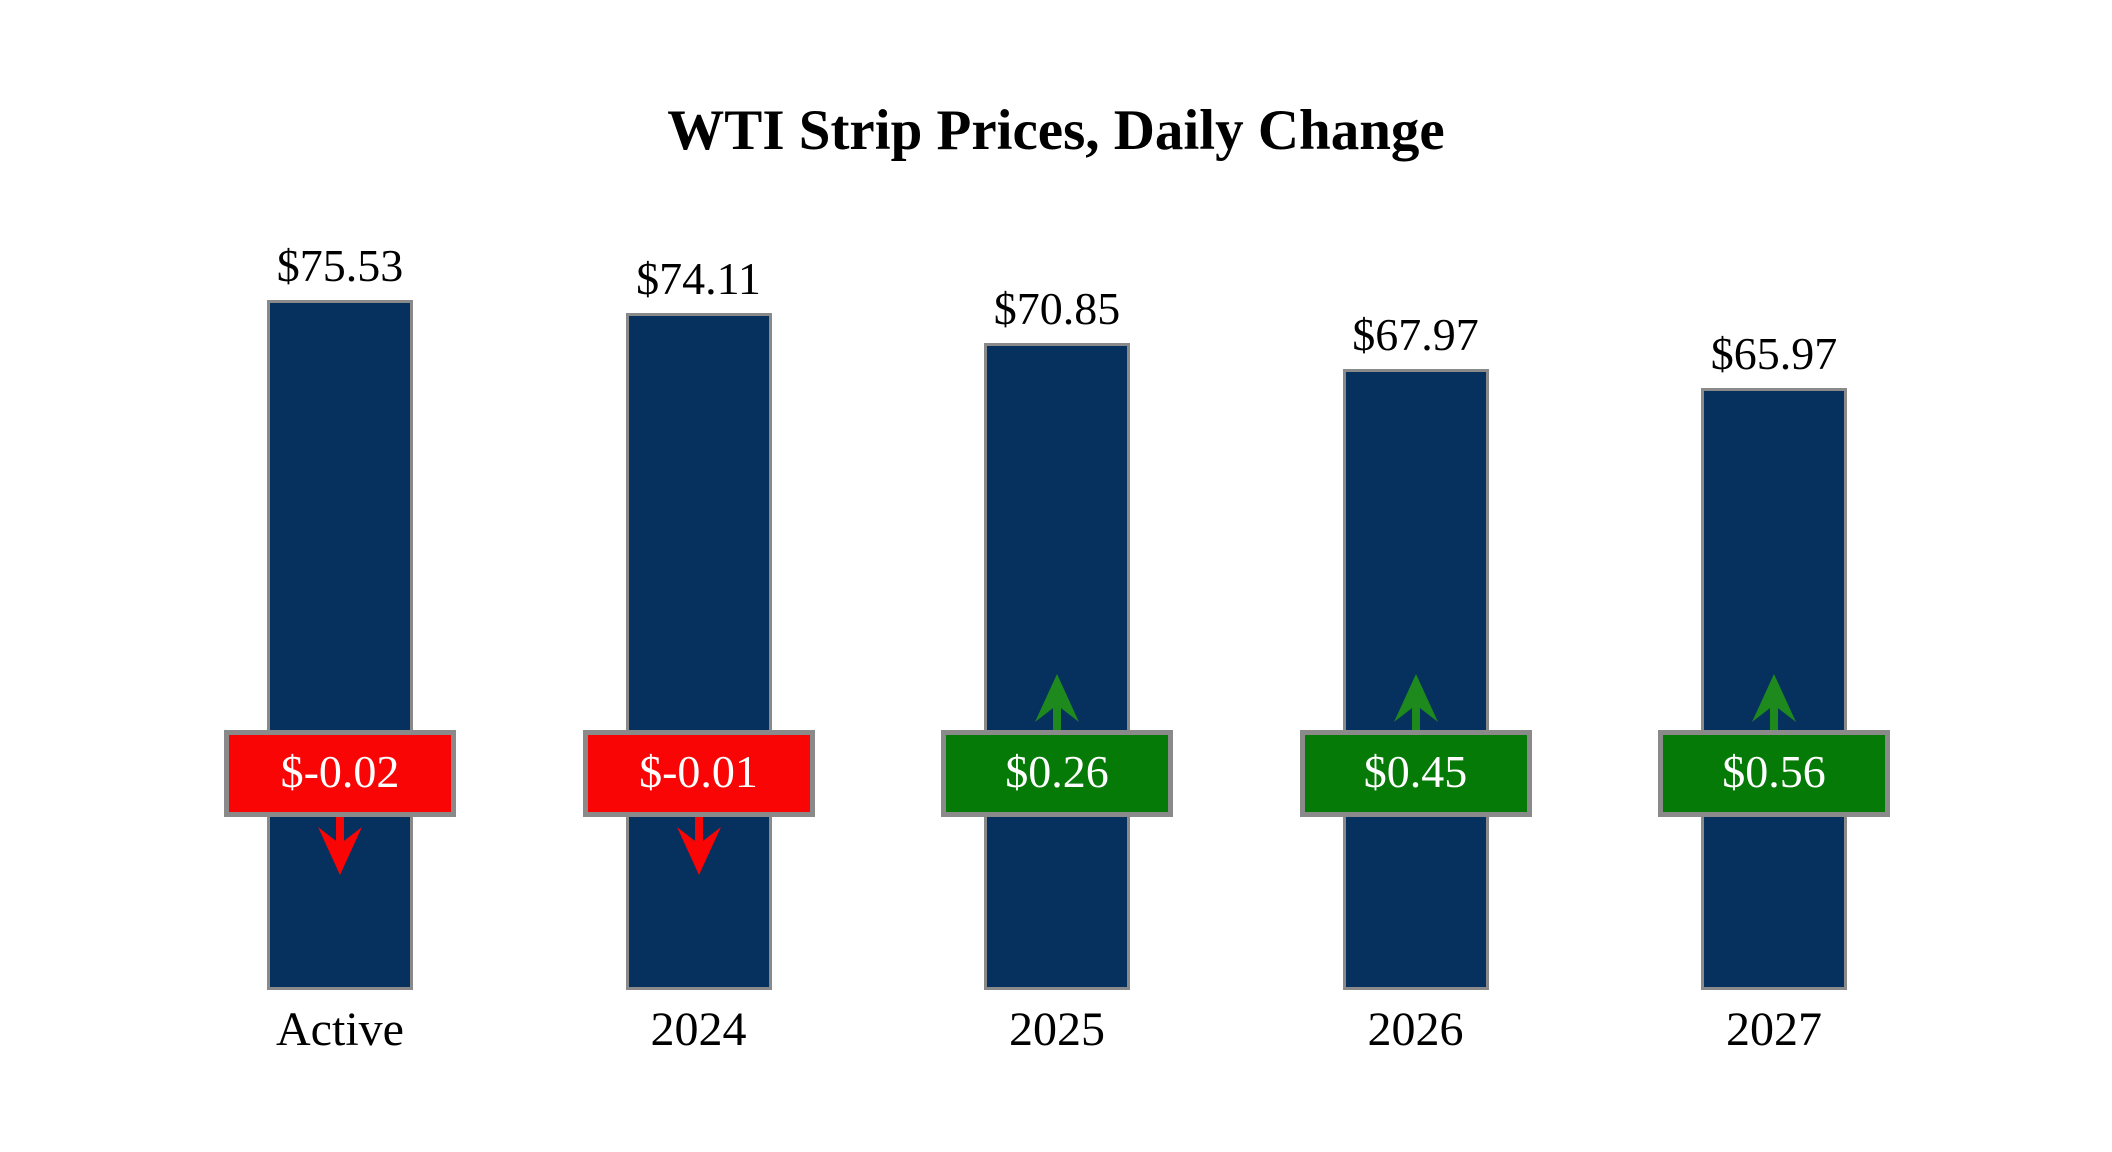  What do you see at coordinates (340, 771) in the screenshot?
I see `change-value: $-0.02` at bounding box center [340, 771].